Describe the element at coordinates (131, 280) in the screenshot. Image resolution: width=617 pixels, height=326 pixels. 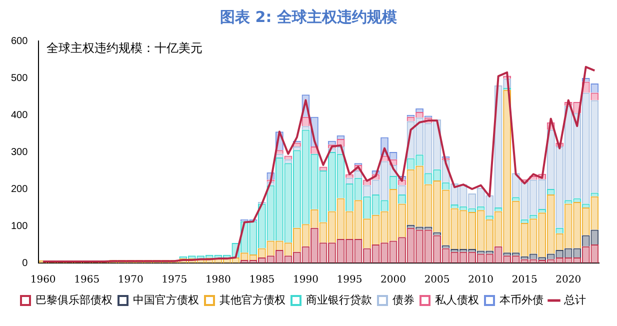
I see `x-tick-label: 1970` at that location.